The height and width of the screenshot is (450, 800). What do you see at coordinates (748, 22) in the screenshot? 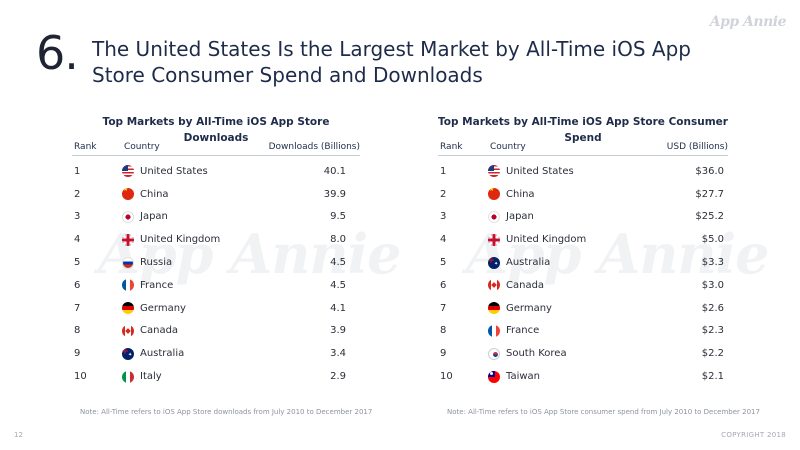
I see `app-annie-logo: App Annie` at bounding box center [748, 22].